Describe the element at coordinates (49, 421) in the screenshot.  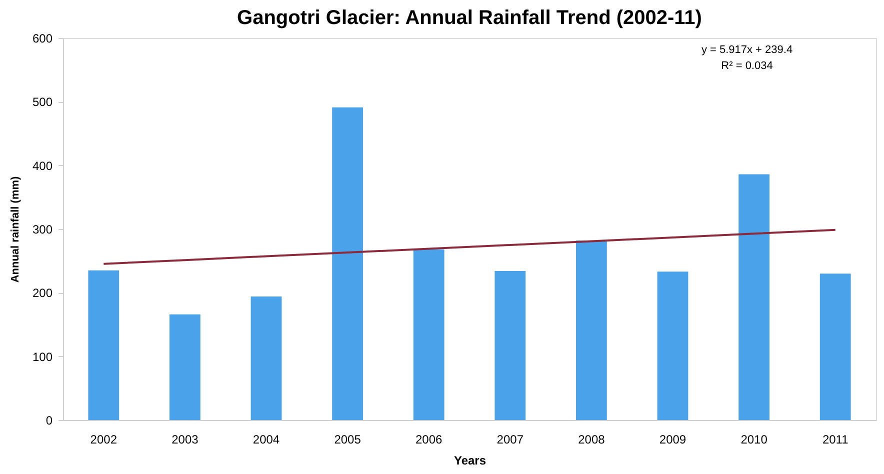
I see `y-tick-label: 0` at that location.